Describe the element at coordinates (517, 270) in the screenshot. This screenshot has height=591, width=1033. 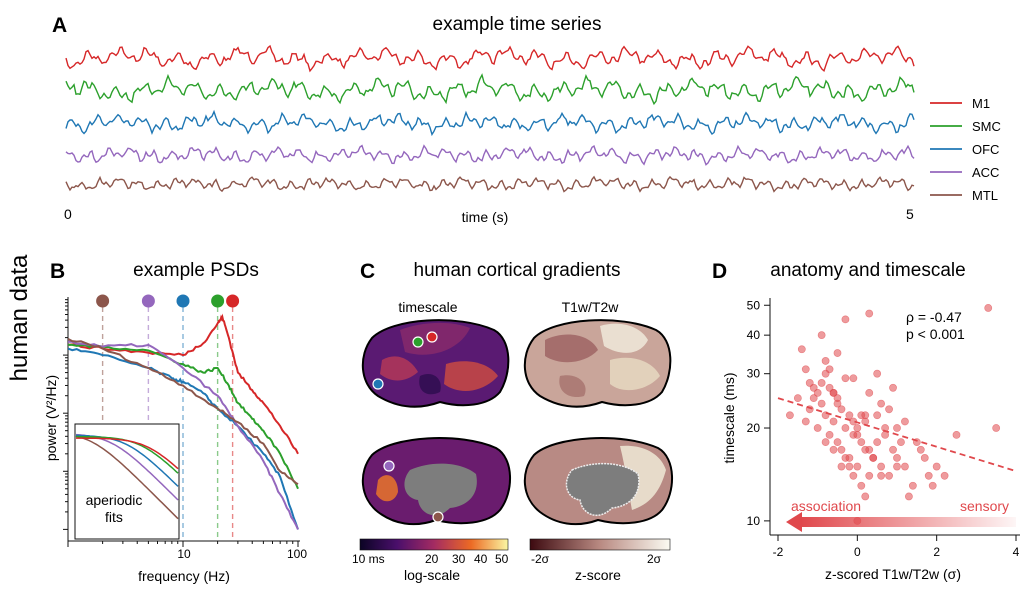
I see `panel-c-title: human cortical gradients` at that location.